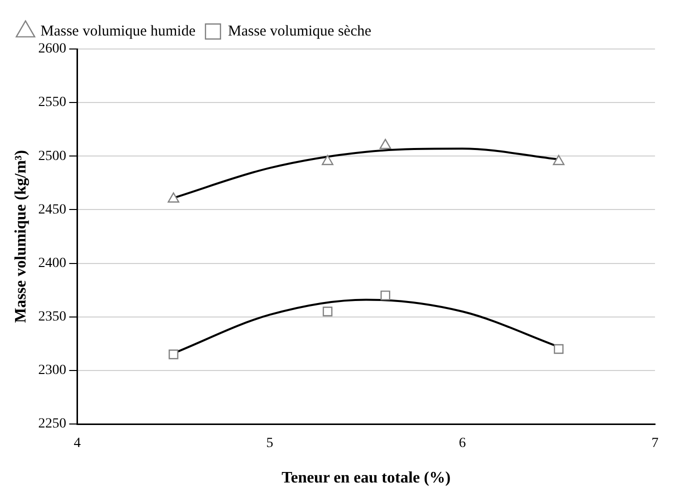  I want to click on y-tick-label: 2600, so click(52, 49).